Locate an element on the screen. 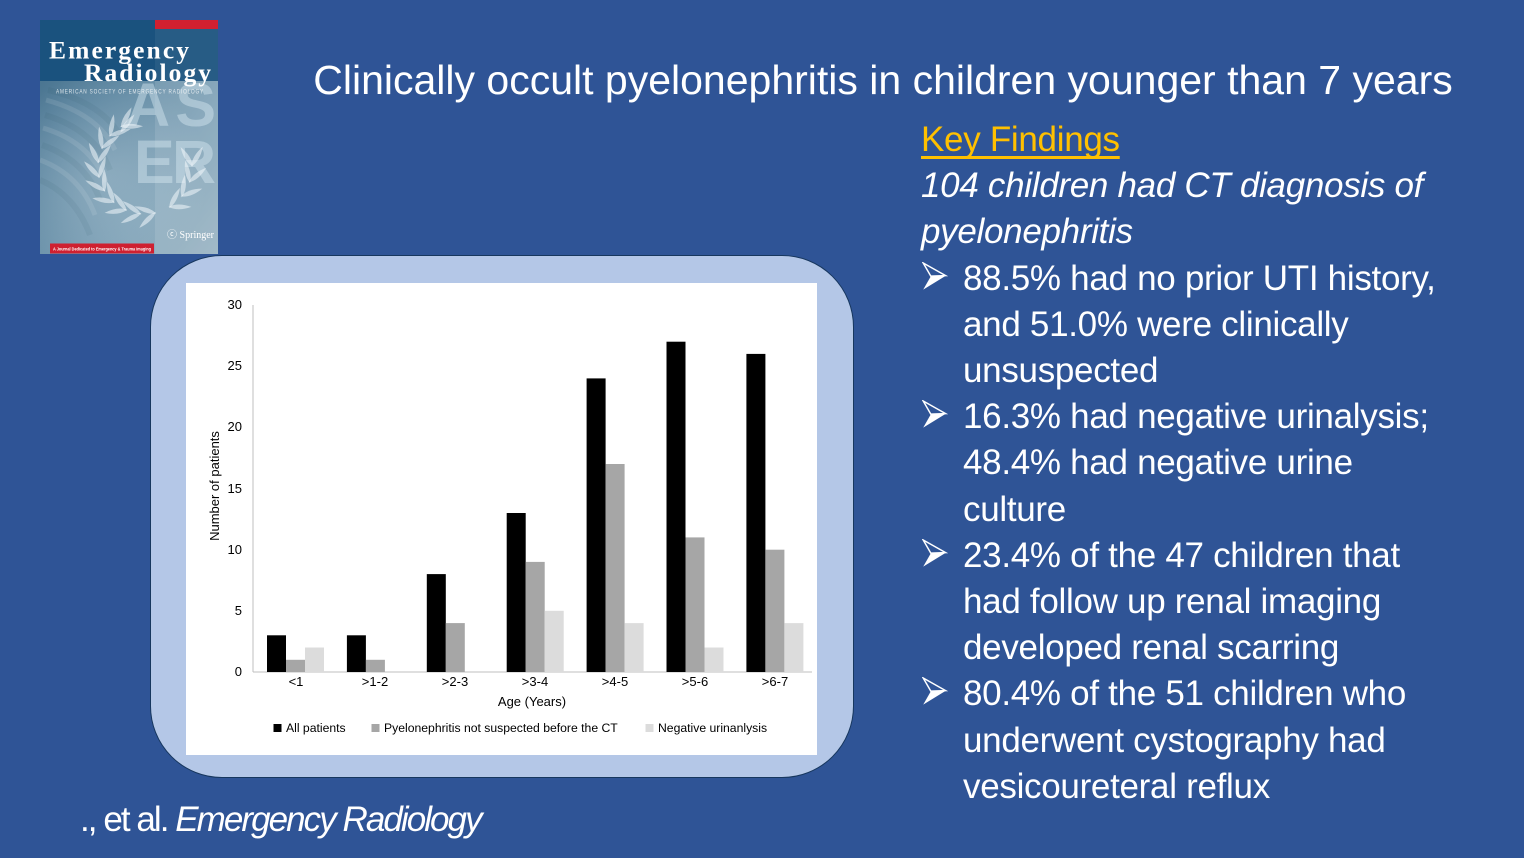 The width and height of the screenshot is (1524, 858). svg-text: <1 is located at coordinates (296, 681).